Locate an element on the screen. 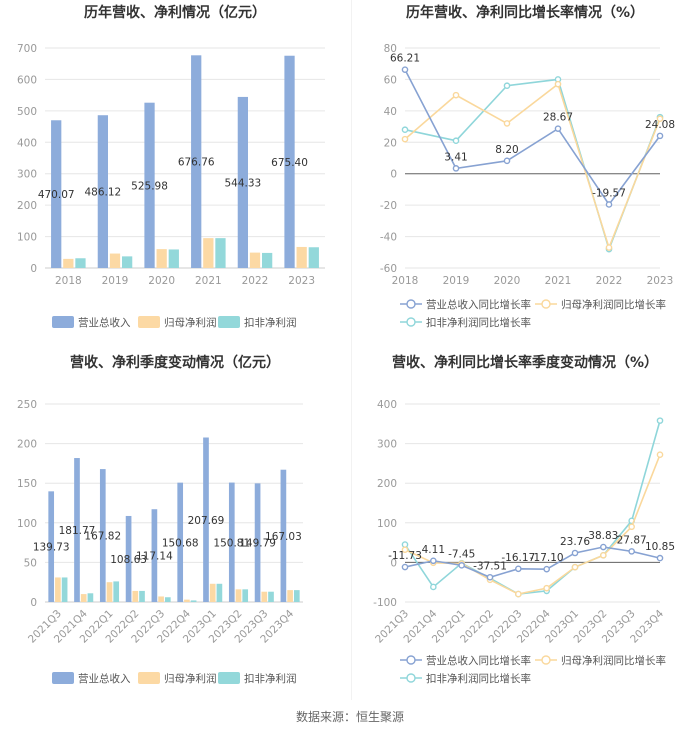 The height and width of the screenshot is (734, 700). x-tick-label: 2021 is located at coordinates (558, 281).